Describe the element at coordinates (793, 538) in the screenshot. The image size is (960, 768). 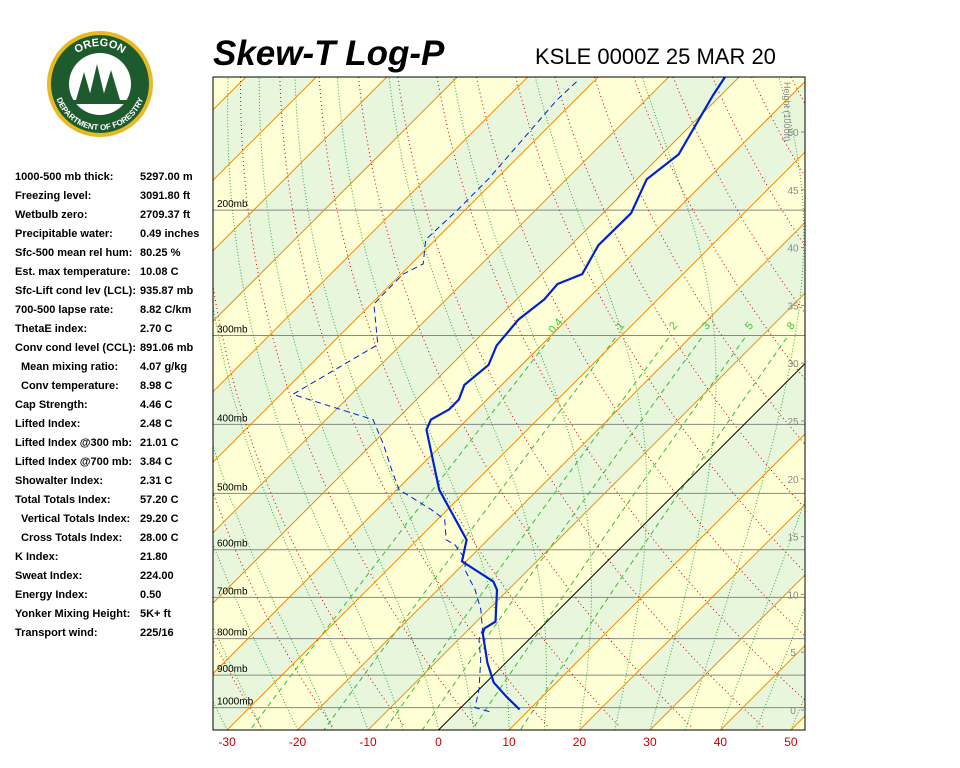
I see `height-tick-label: 15` at that location.